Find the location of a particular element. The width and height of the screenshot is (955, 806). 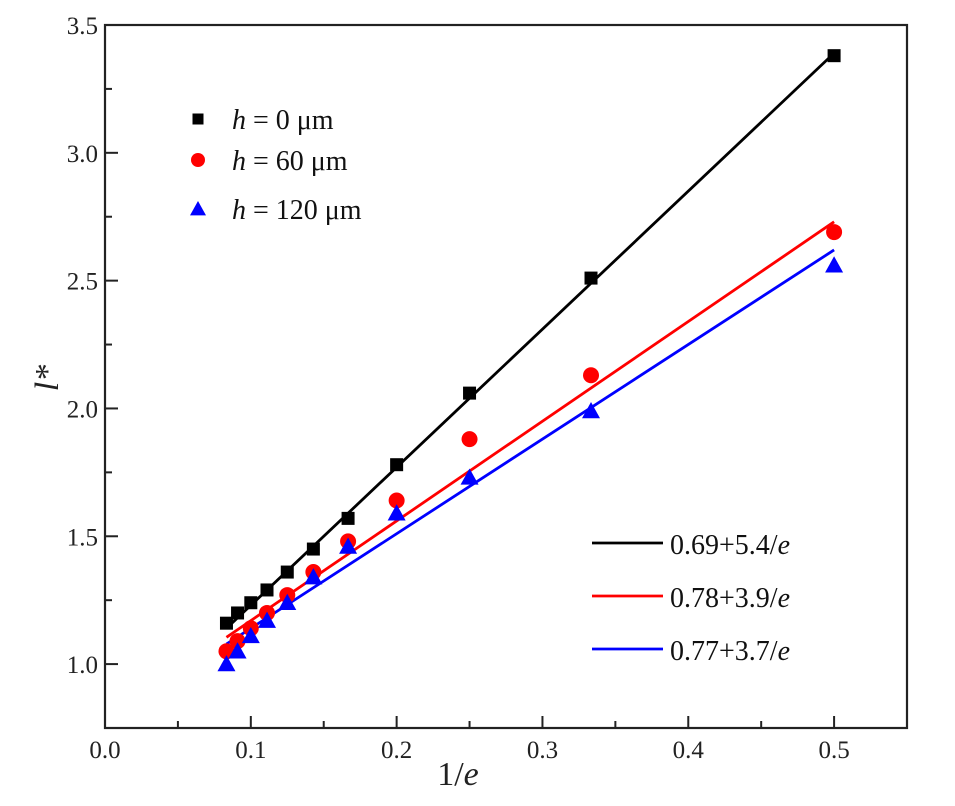

legend-series: h = 0 μmh = 60 μmh = 120 μm is located at coordinates (276, 165).